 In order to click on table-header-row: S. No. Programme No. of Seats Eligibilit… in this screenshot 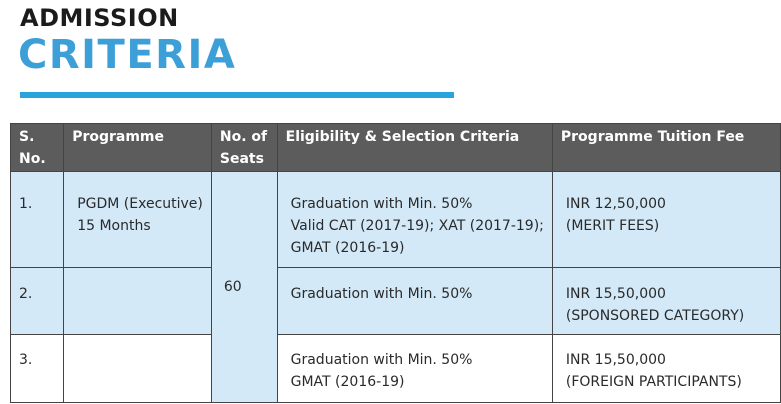, I will do `click(395, 147)`.